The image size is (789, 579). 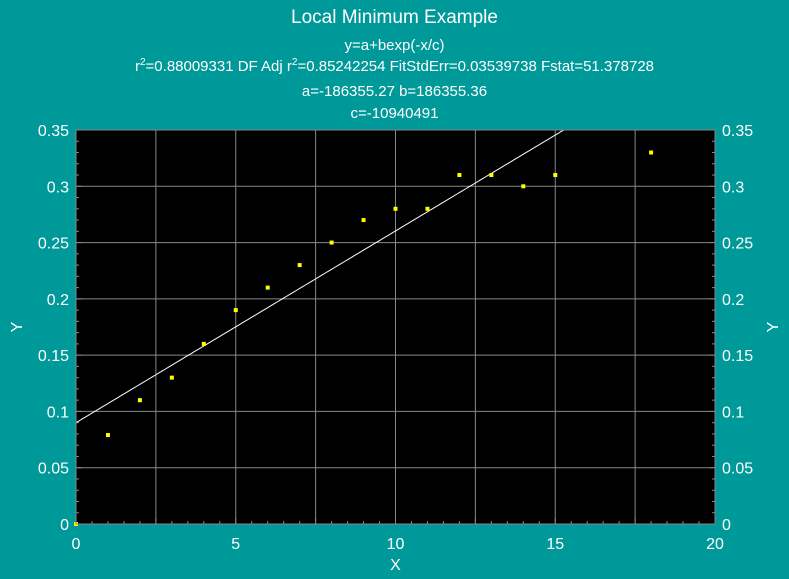 What do you see at coordinates (17, 326) in the screenshot?
I see `y-axis-label: Y` at bounding box center [17, 326].